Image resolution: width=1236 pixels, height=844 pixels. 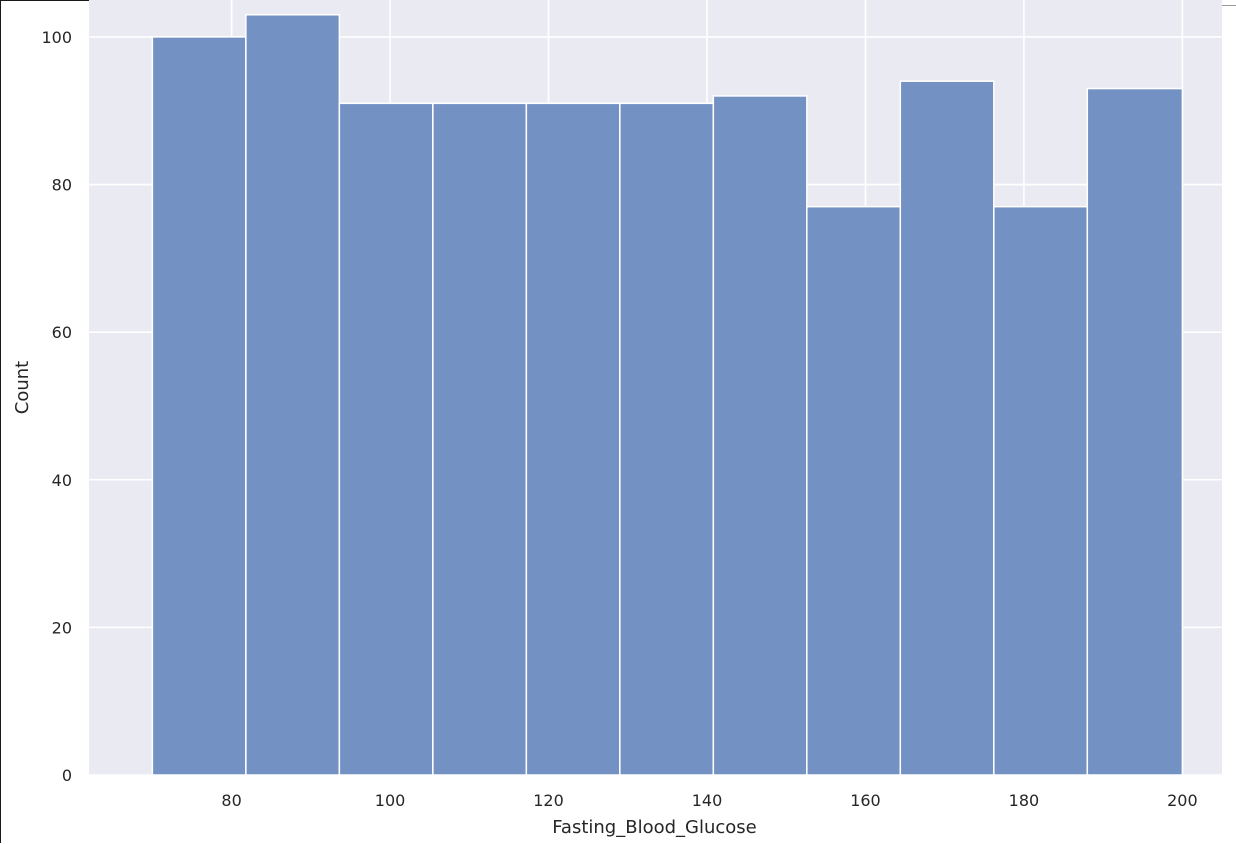 I want to click on x-tick-label: 200, so click(x=1182, y=800).